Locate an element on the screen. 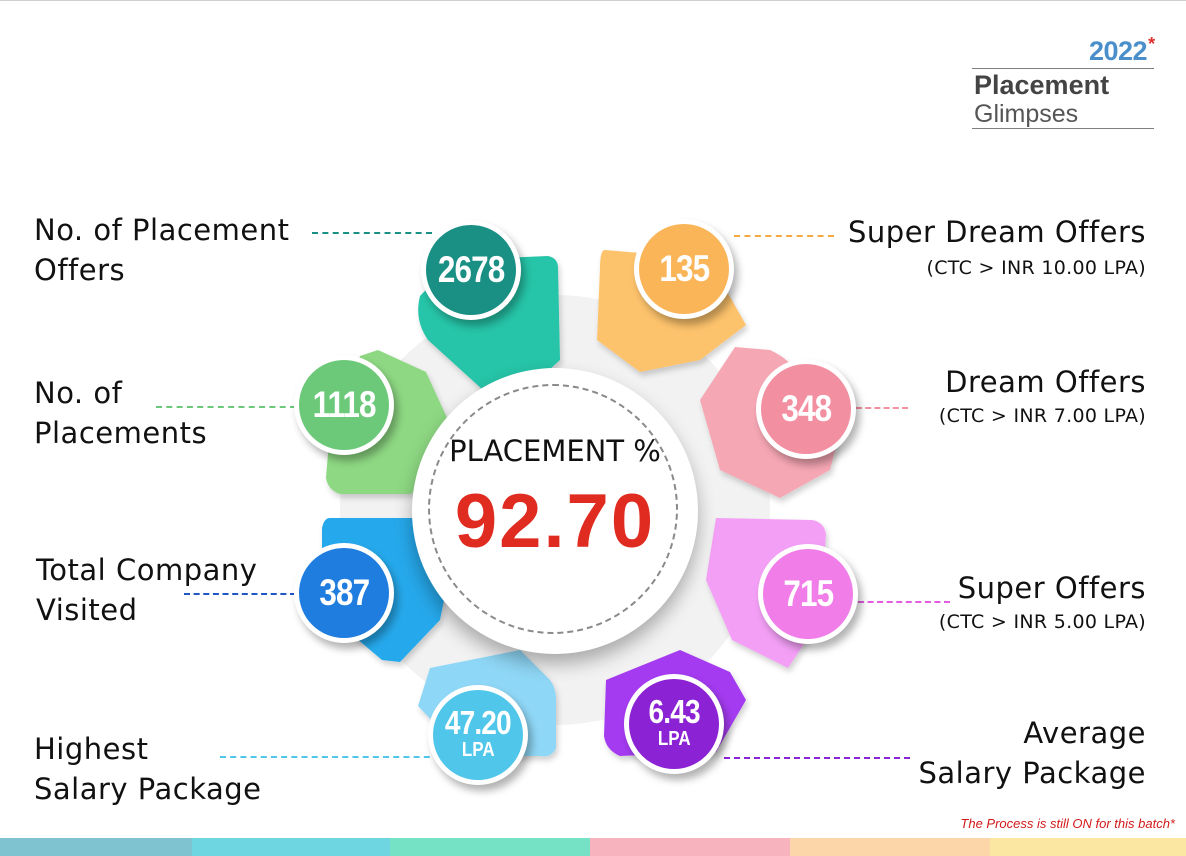 This screenshot has height=856, width=1186. process-note: The Process is still ON for this batch* is located at coordinates (1067, 823).